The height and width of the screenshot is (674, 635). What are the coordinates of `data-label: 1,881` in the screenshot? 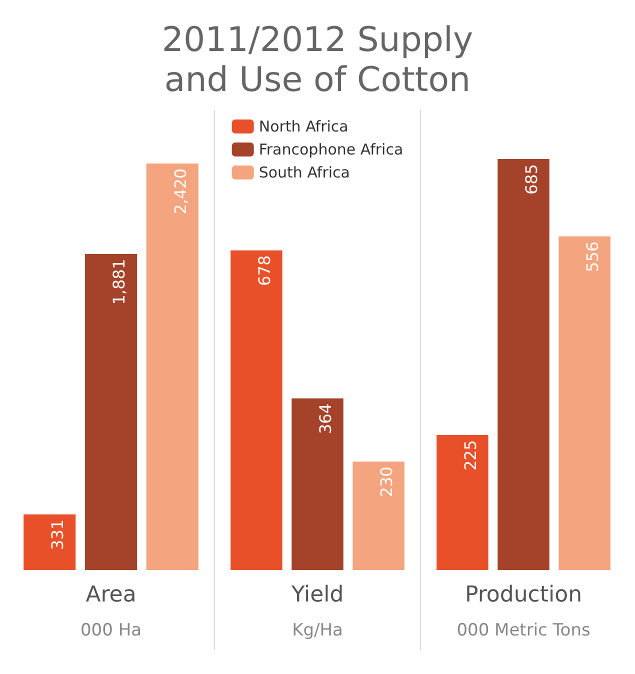 It's located at (119, 281).